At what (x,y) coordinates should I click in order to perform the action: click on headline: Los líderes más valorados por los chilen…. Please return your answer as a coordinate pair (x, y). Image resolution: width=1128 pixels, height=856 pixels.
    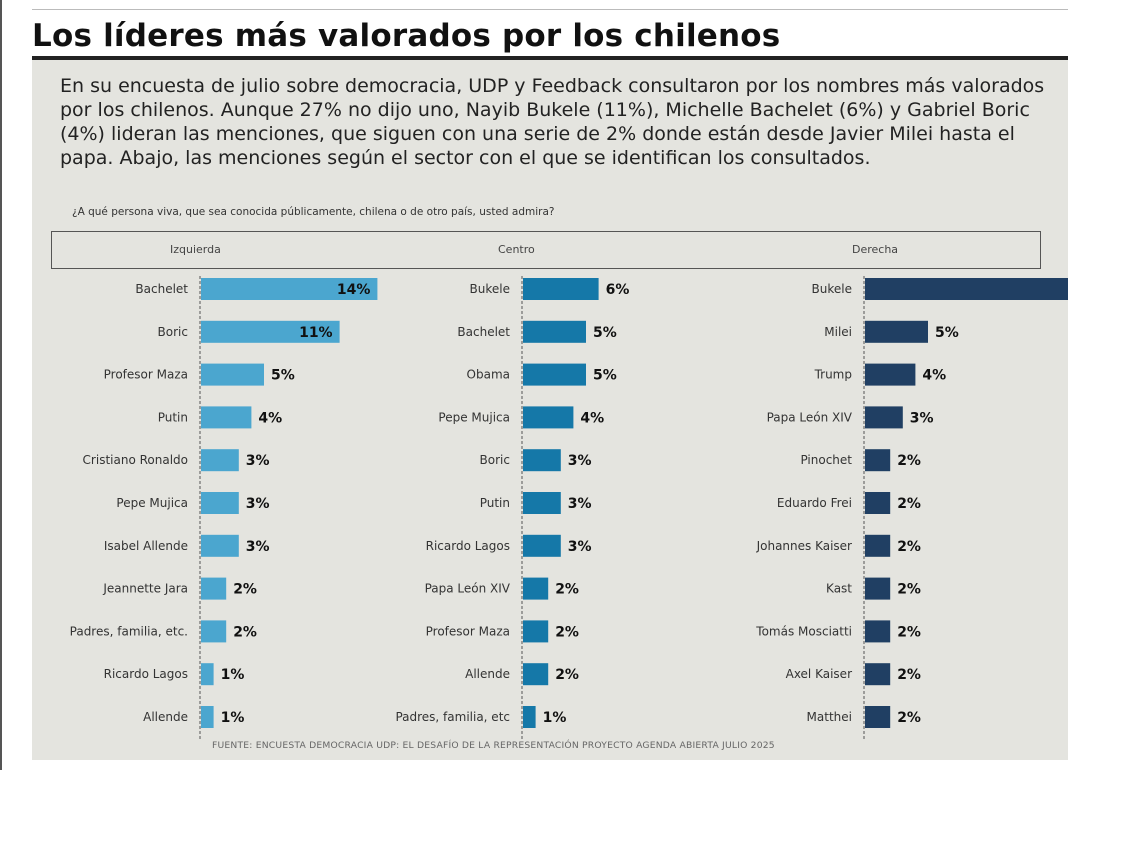
    Looking at the image, I should click on (406, 36).